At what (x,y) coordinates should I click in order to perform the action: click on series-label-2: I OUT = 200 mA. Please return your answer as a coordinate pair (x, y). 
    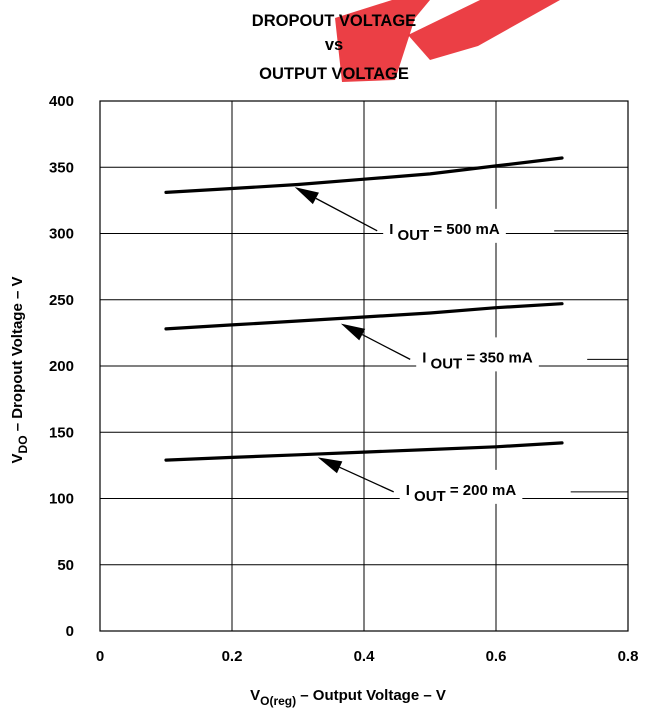
    Looking at the image, I should click on (461, 493).